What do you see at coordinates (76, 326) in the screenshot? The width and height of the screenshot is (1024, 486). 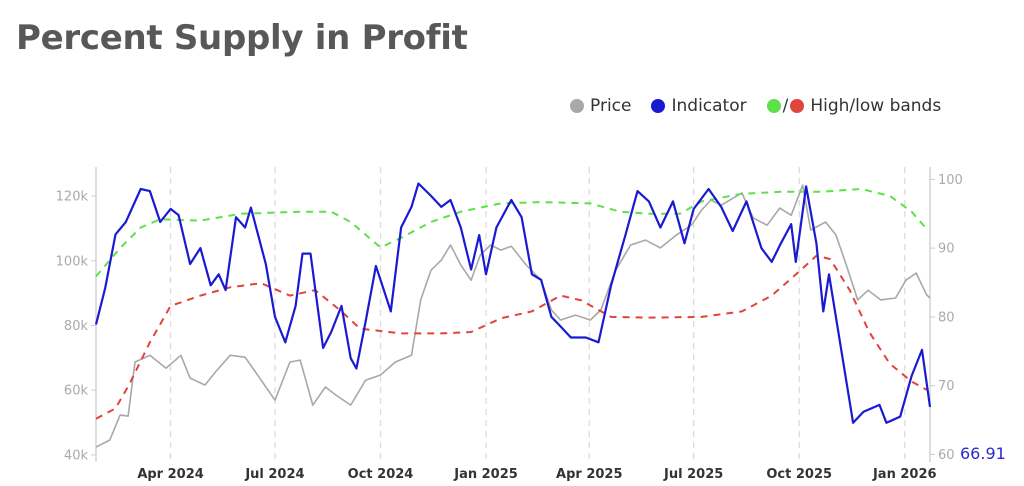 I see `left-tick-label: 80k` at bounding box center [76, 326].